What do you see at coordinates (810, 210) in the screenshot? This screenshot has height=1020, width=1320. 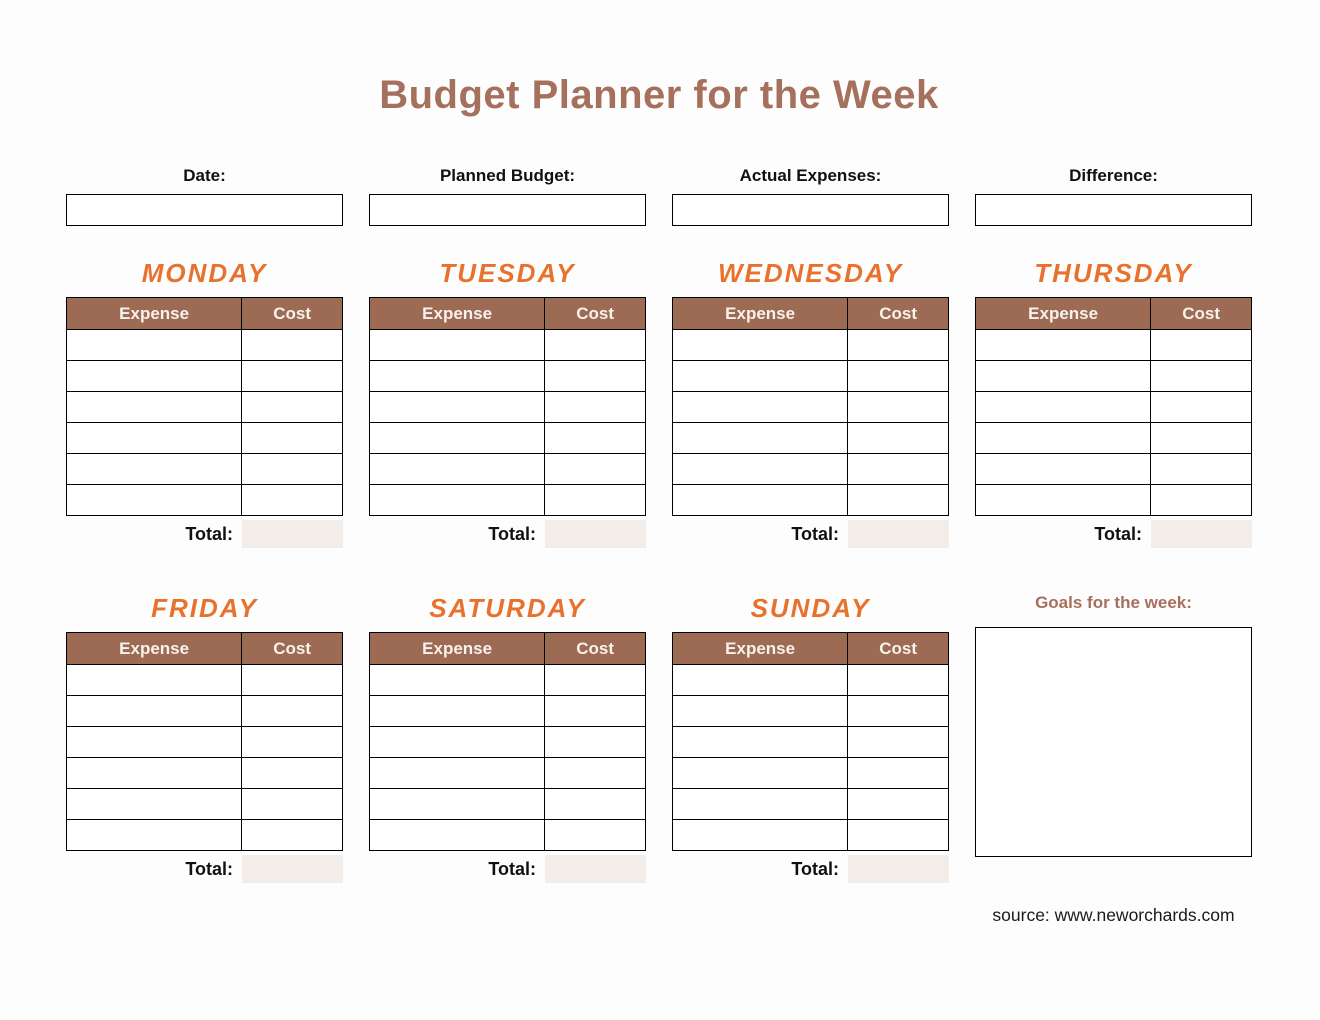 I see `actual-expenses-input` at bounding box center [810, 210].